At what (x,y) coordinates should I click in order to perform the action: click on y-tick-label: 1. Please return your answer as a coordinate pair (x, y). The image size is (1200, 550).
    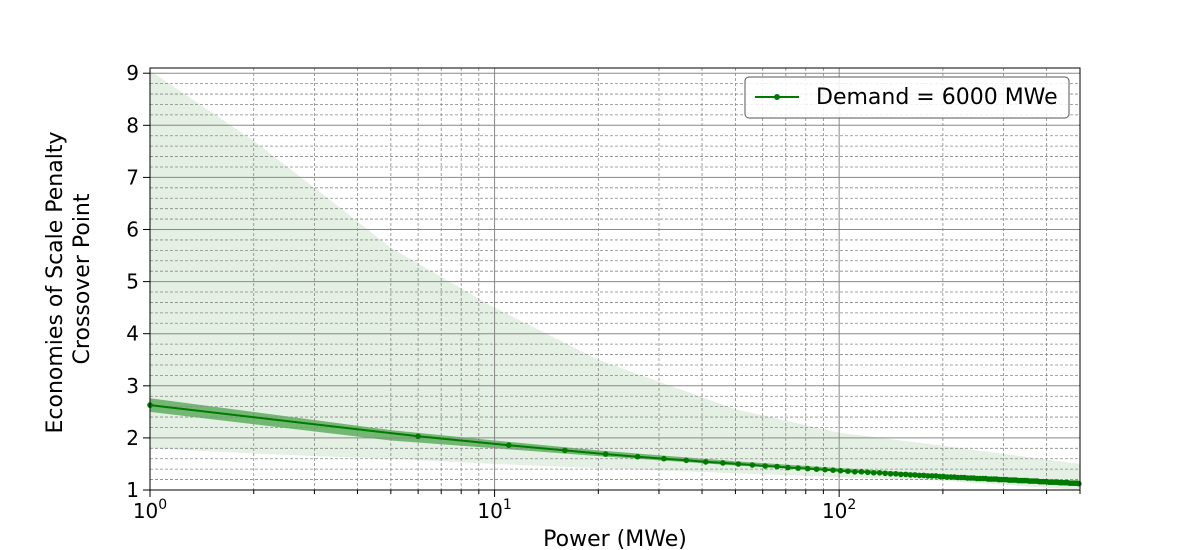
    Looking at the image, I should click on (132, 490).